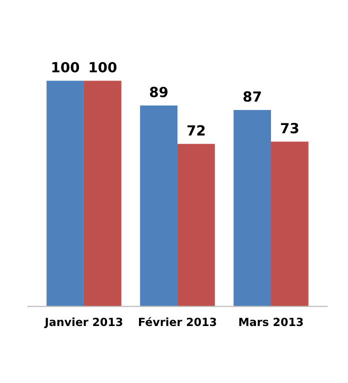 The height and width of the screenshot is (383, 348). Describe the element at coordinates (289, 128) in the screenshot. I see `data-label: 73` at that location.